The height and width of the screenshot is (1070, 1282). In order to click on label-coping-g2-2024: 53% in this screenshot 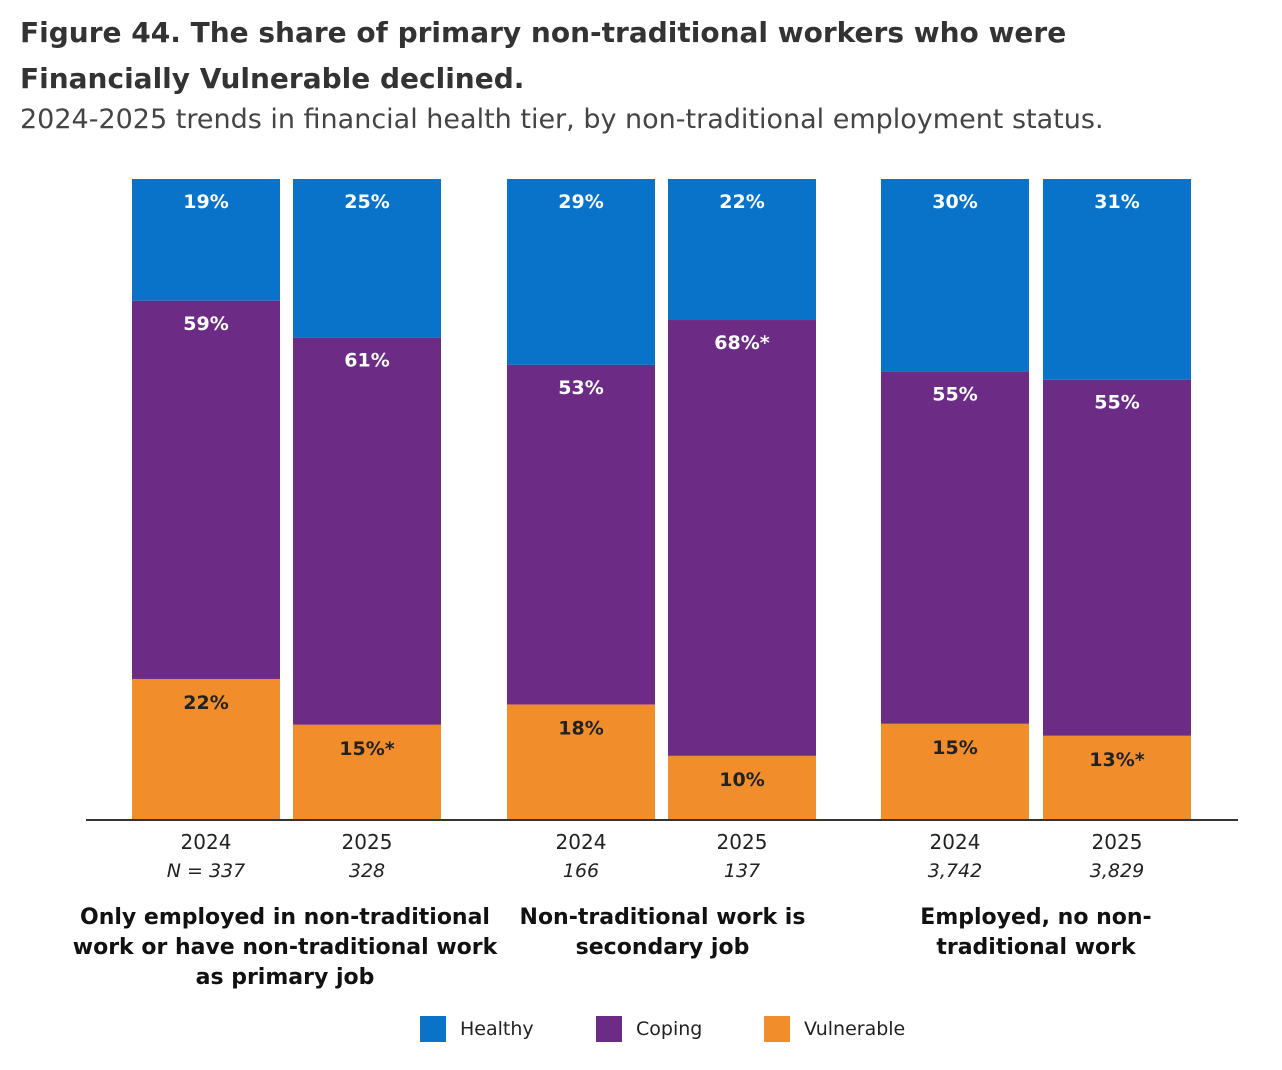, I will do `click(580, 388)`.